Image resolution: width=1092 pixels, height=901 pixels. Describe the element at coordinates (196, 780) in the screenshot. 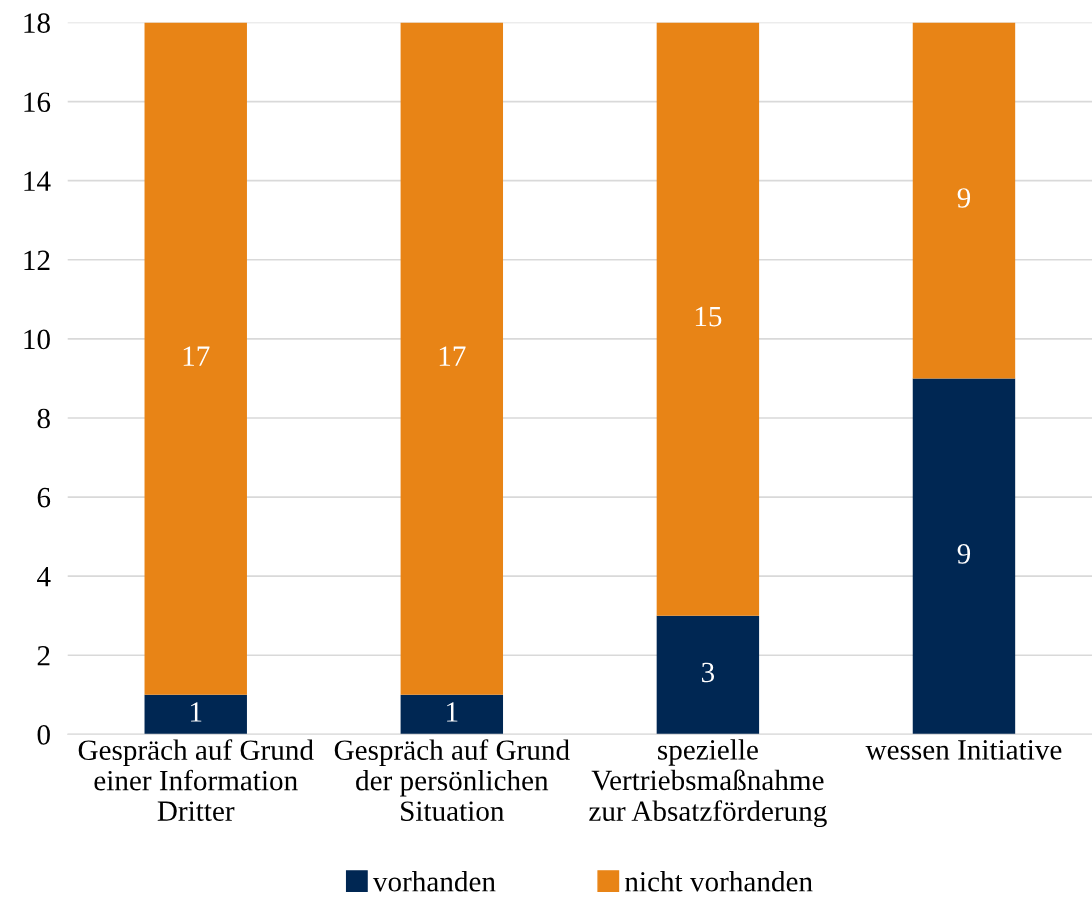

I see `x-tick-label: Gespräch auf Grund einer Information Dritter` at that location.